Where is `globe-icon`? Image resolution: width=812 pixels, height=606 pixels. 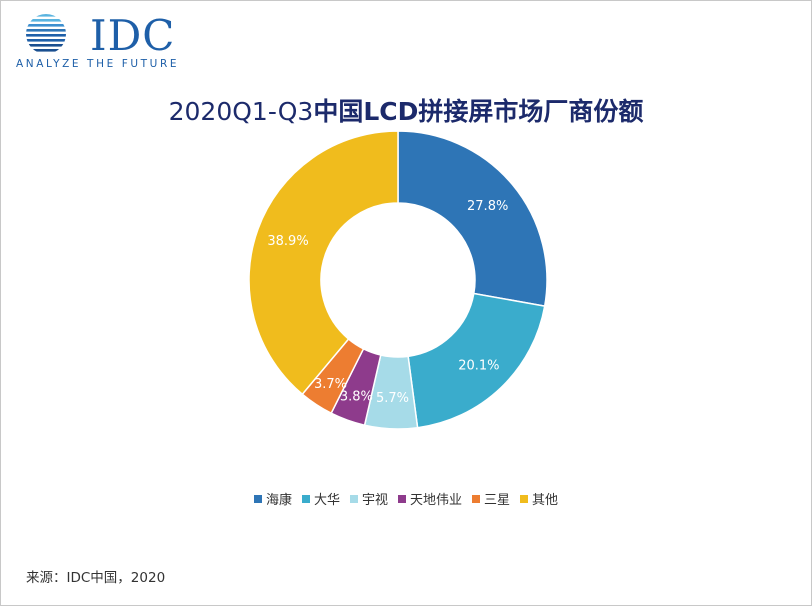
globe-icon is located at coordinates (46, 33).